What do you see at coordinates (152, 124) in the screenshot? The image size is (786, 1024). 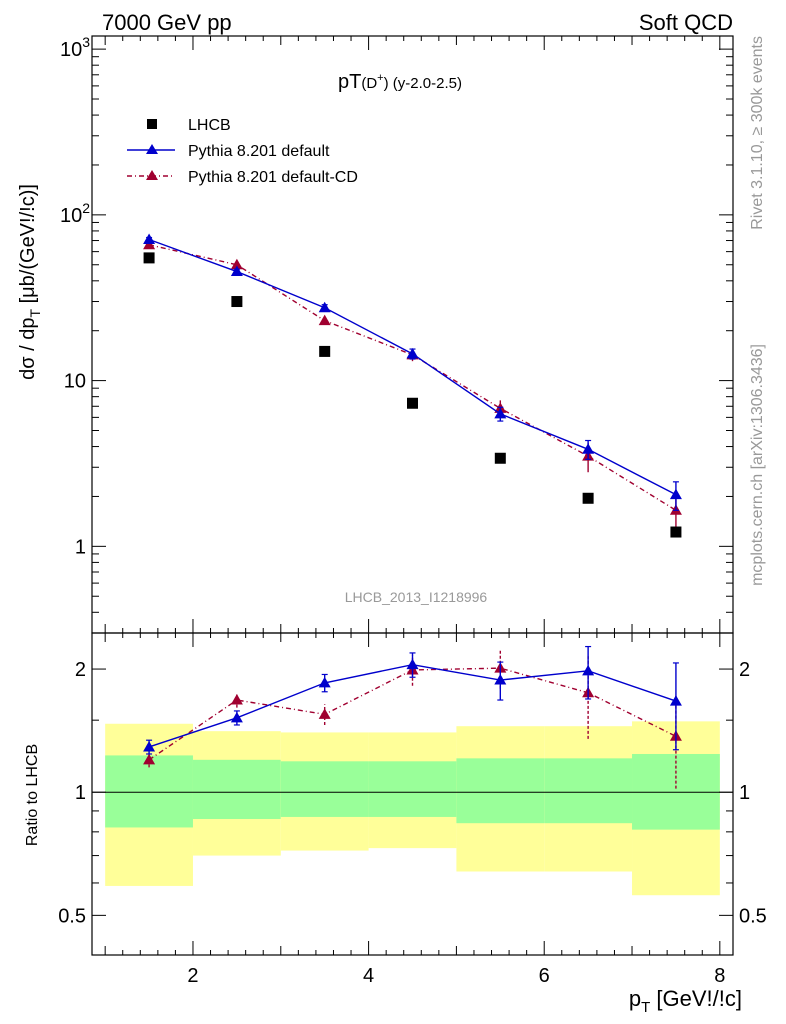 I see `legend-marker-lhcb` at bounding box center [152, 124].